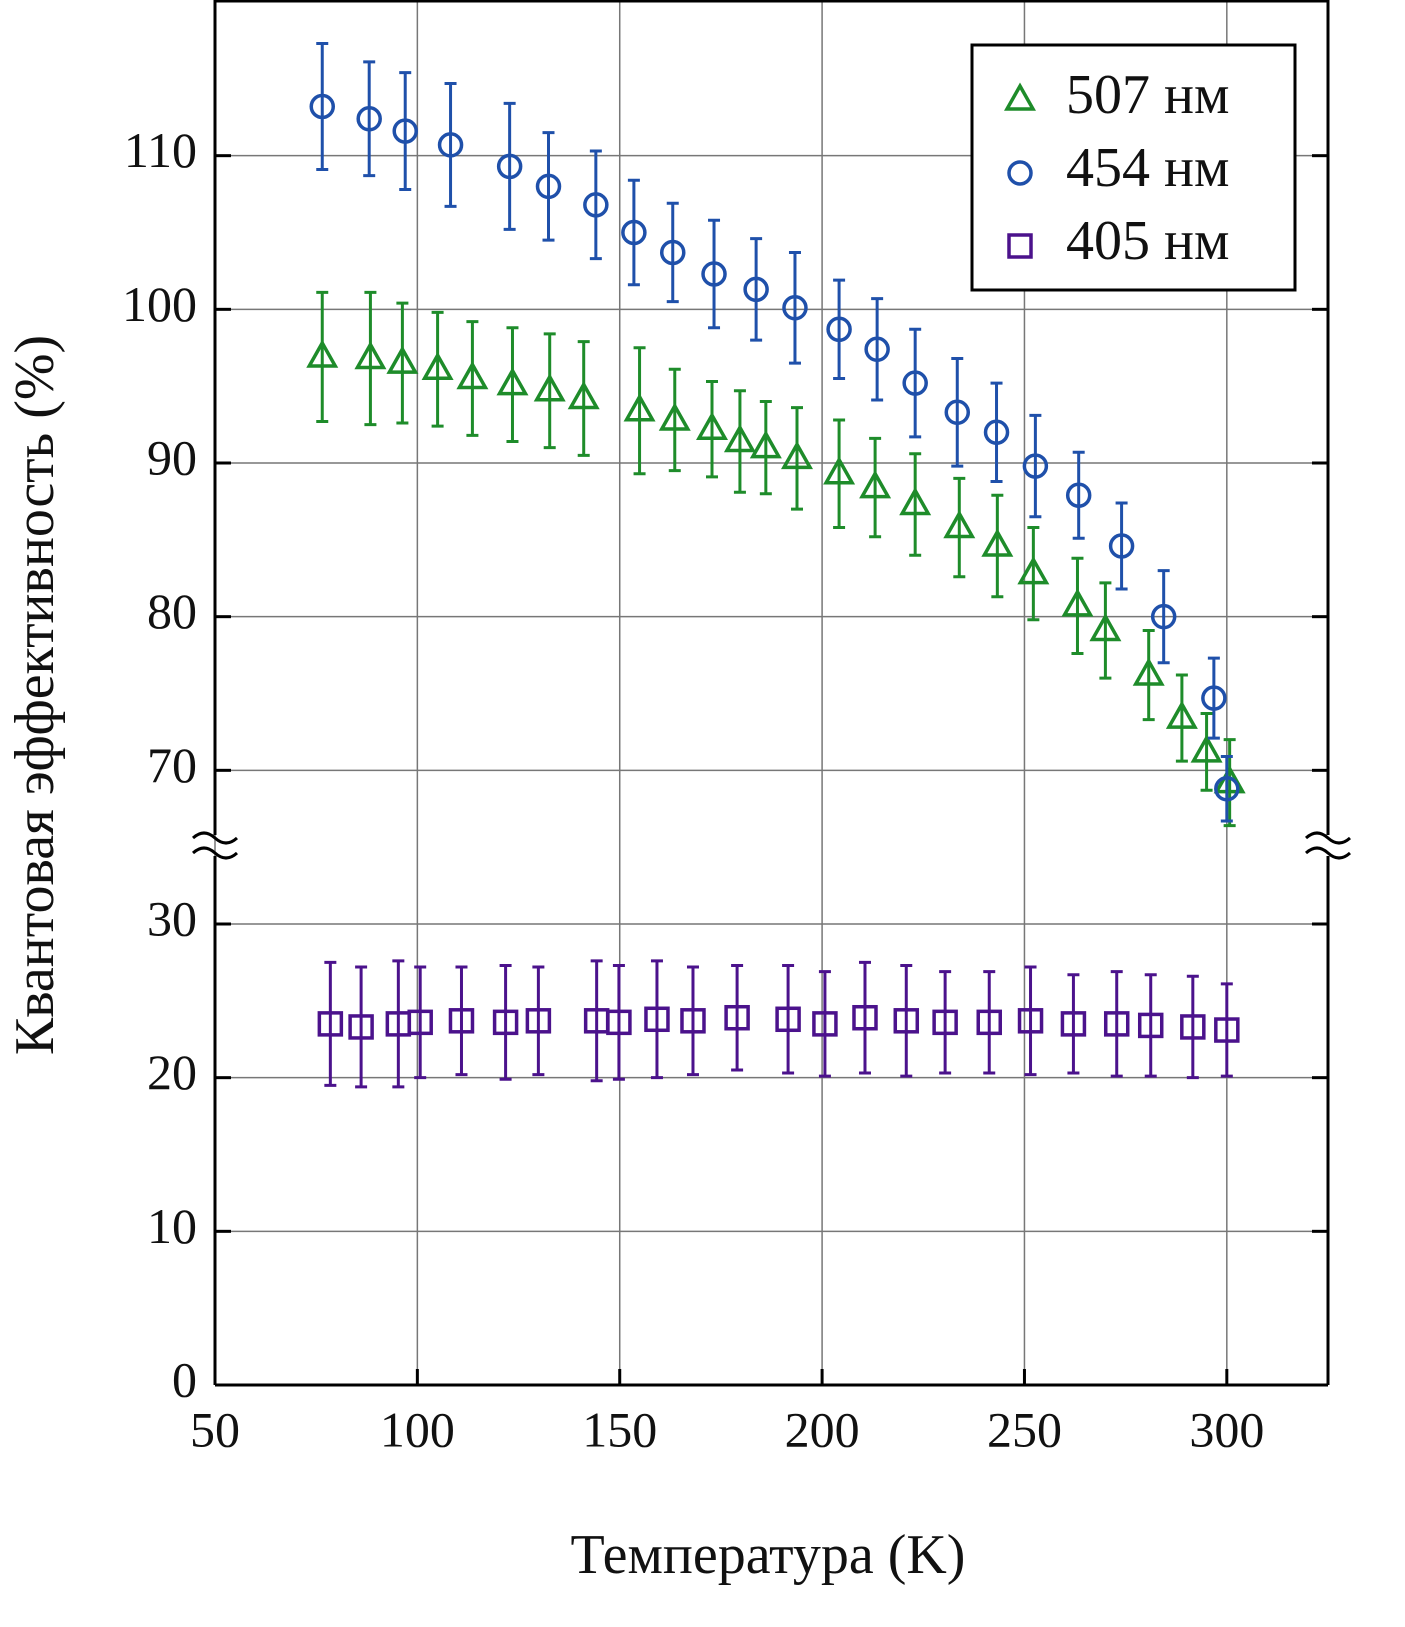 This screenshot has width=1405, height=1627. What do you see at coordinates (160, 150) in the screenshot?
I see `y-tick-label: 110` at bounding box center [160, 150].